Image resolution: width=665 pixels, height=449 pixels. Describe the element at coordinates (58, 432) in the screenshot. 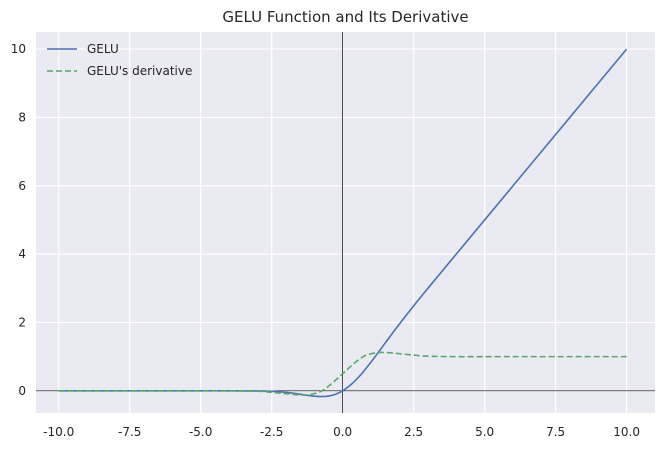

I see `x-tick-label: -10.0` at that location.